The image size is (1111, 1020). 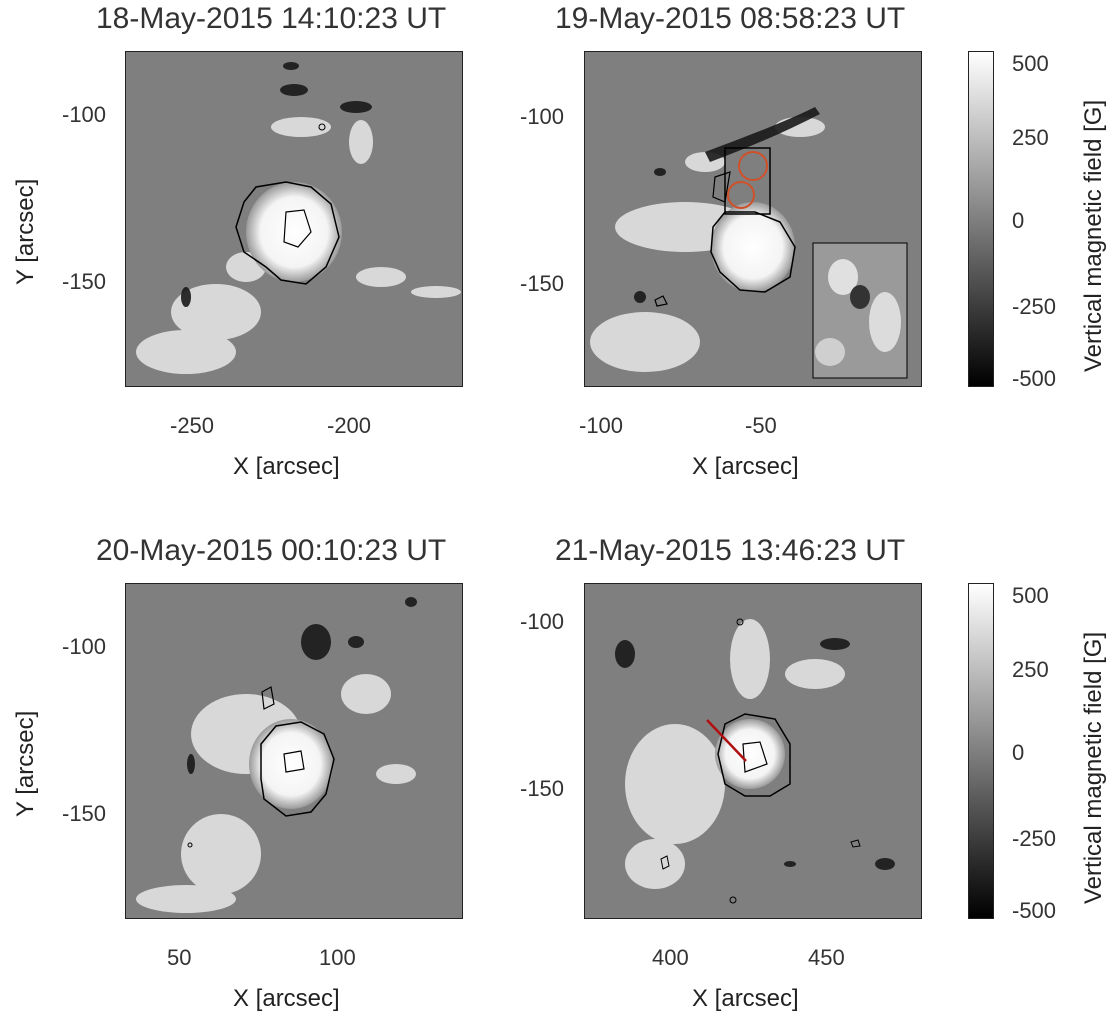 I want to click on panel-3-xlabel: X [arcsec], so click(x=286, y=998).